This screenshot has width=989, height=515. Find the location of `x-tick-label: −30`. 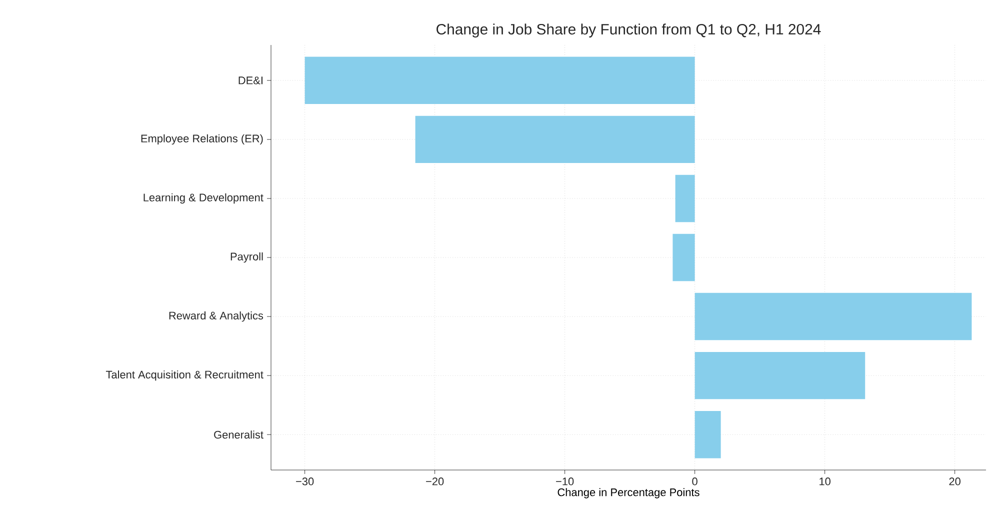

x-tick-label: −30 is located at coordinates (305, 482).